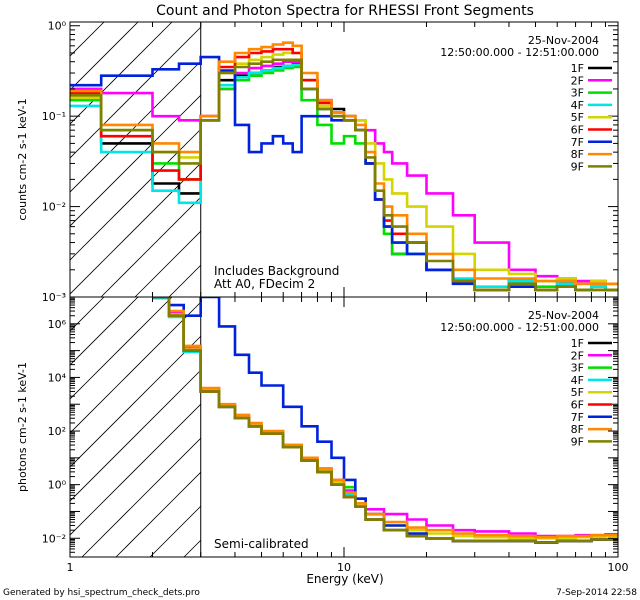 This screenshot has height=600, width=640. What do you see at coordinates (54, 538) in the screenshot?
I see `photons-y-tick--2: 10⁻²` at bounding box center [54, 538].